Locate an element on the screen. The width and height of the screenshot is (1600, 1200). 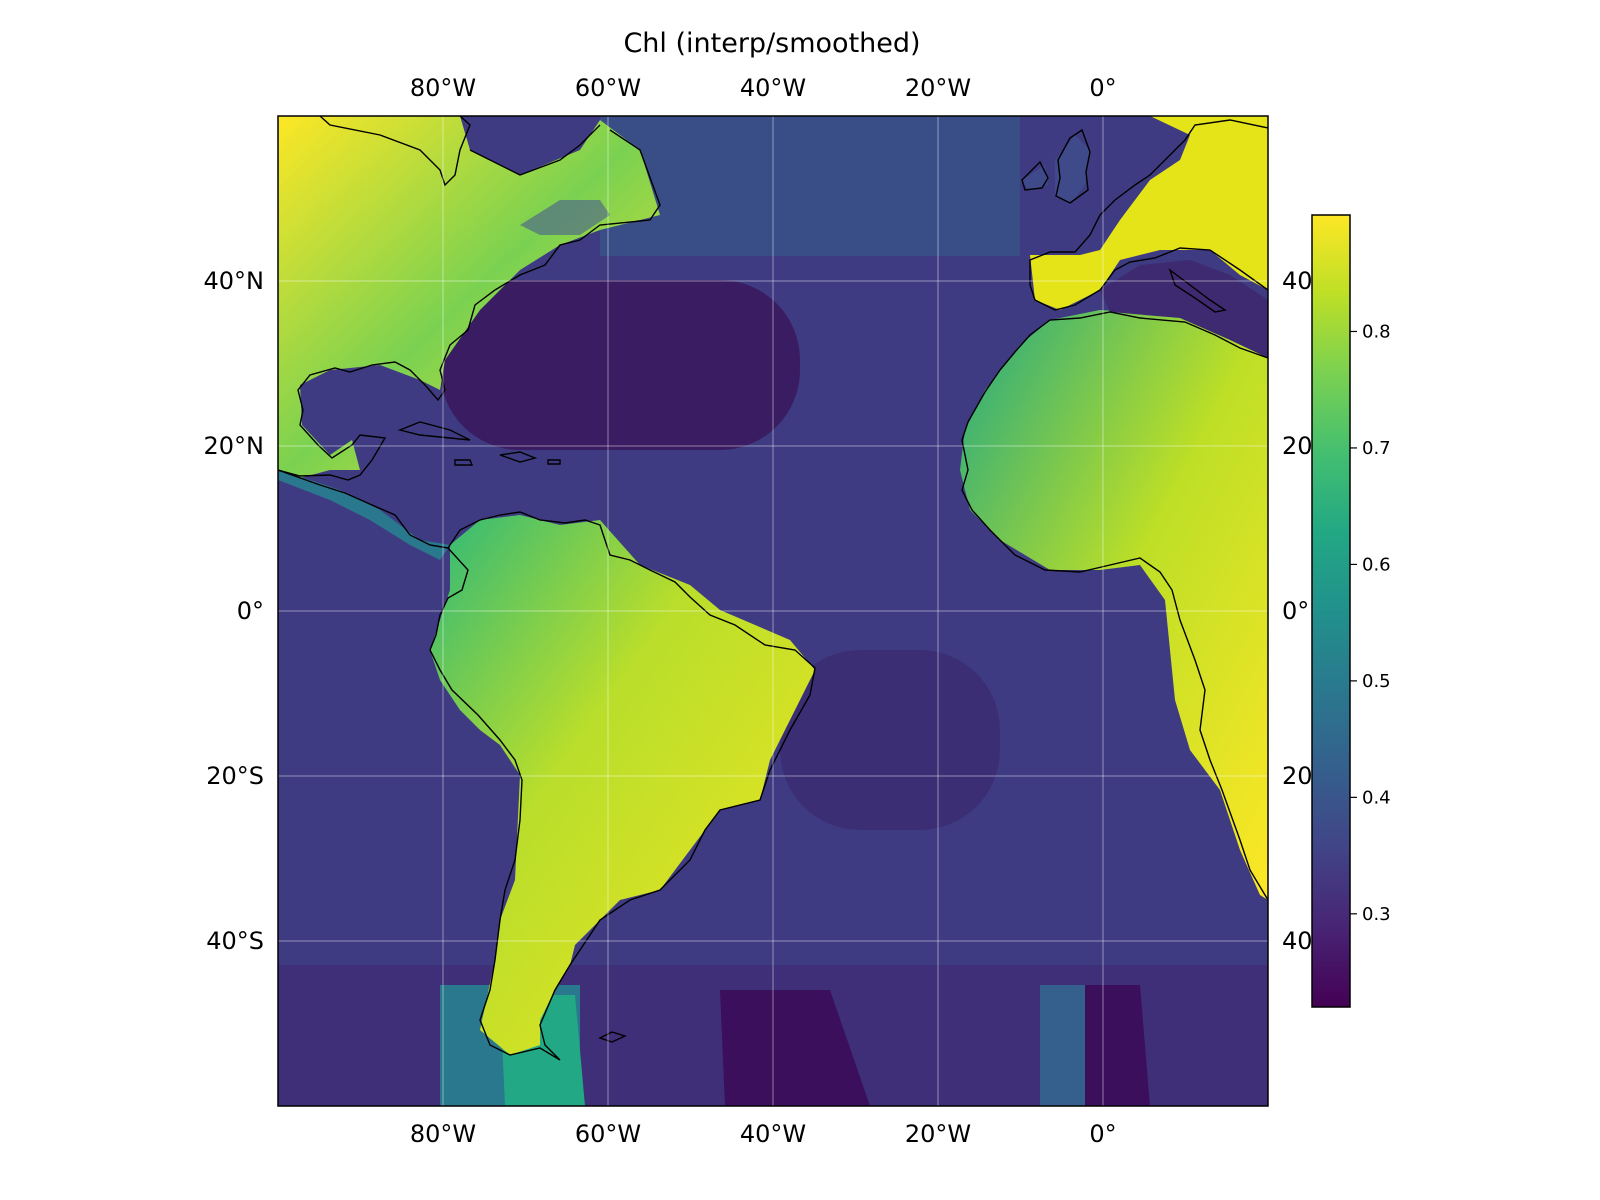
bottom-lon-label: 0° is located at coordinates (1102, 1134).